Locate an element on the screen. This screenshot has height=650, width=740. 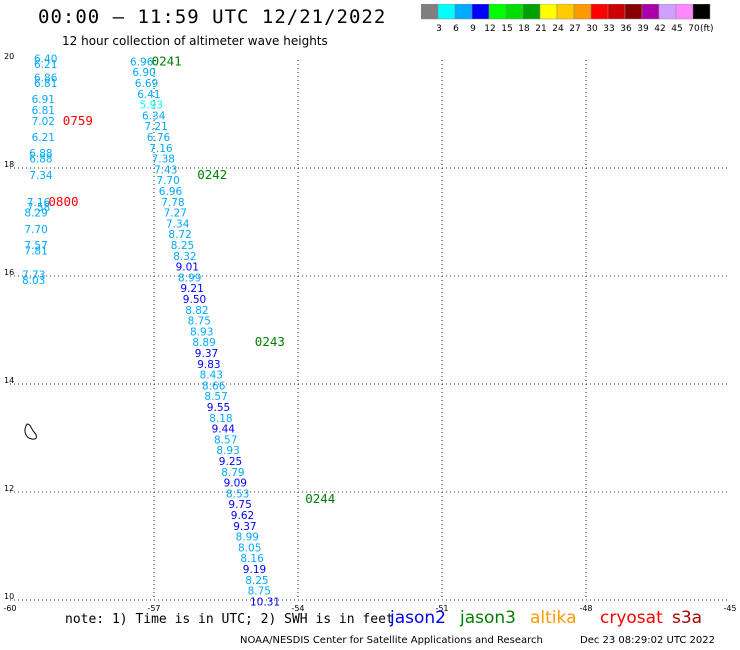
swh-value-label: 9.19 is located at coordinates (254, 570).